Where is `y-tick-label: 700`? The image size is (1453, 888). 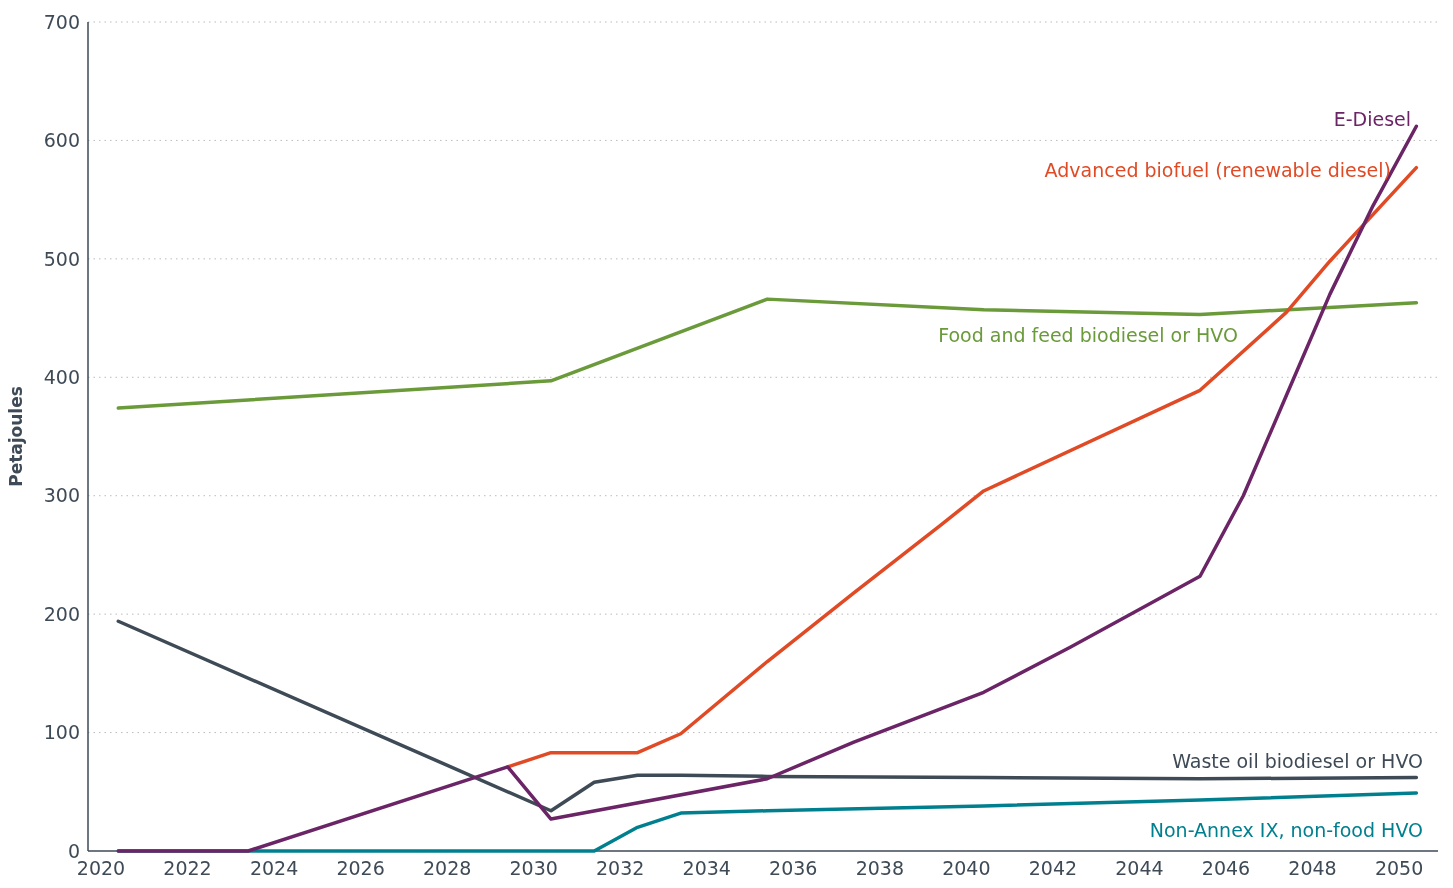
y-tick-label: 700 is located at coordinates (61, 21).